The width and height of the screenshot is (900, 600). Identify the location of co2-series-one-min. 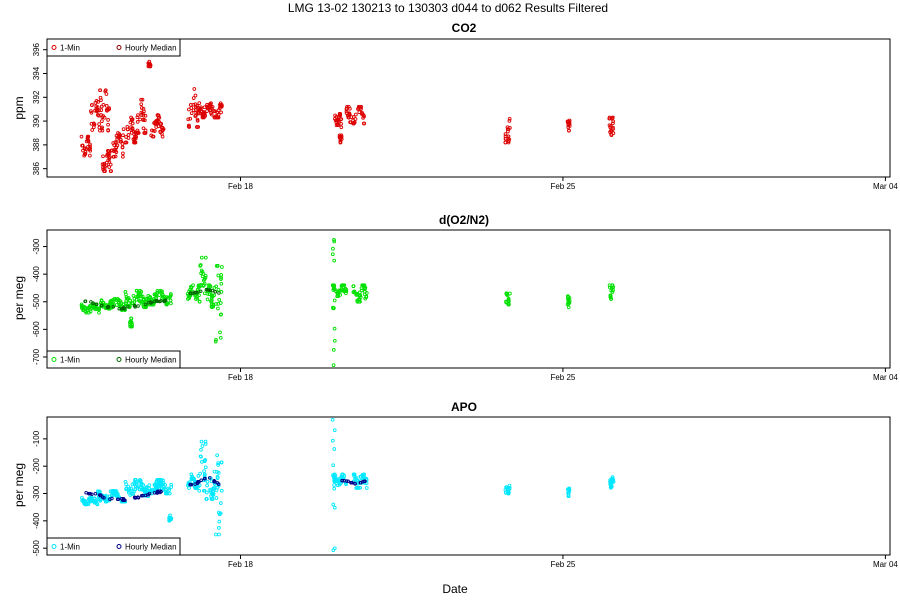
(347, 116).